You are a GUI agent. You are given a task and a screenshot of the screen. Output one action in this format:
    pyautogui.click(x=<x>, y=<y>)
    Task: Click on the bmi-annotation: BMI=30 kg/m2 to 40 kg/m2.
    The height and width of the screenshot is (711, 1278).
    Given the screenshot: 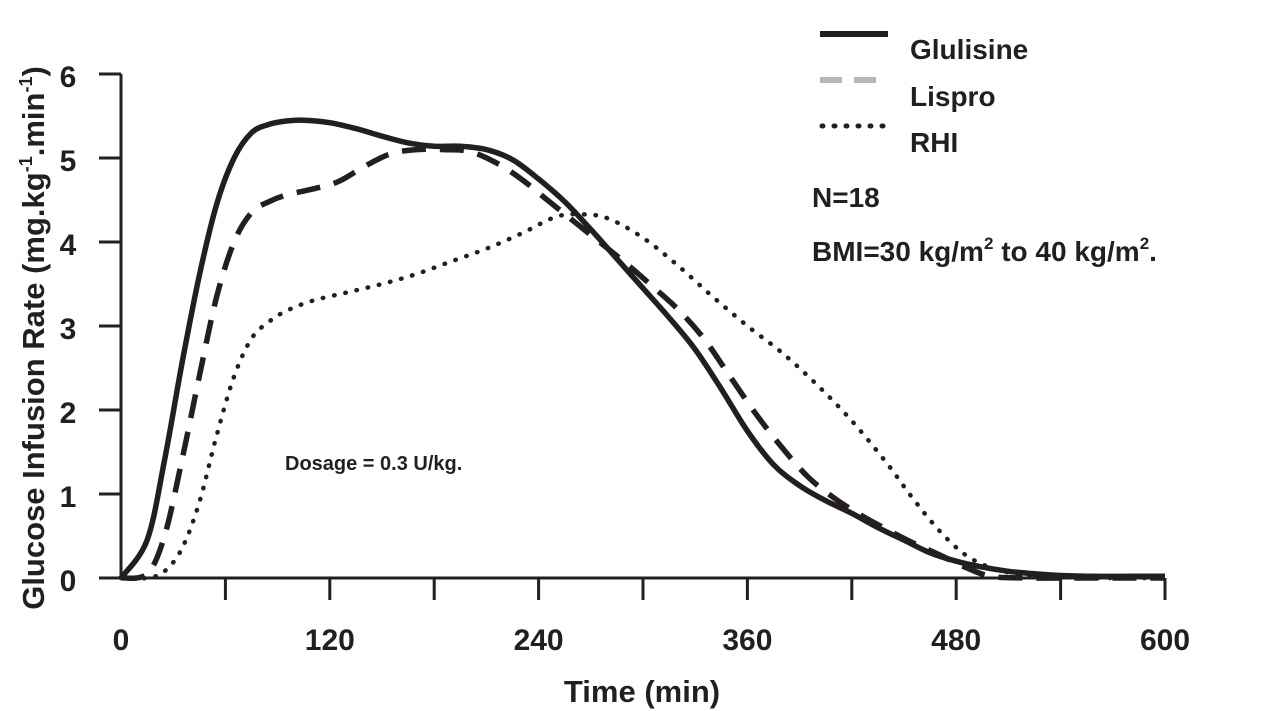 What is the action you would take?
    pyautogui.click(x=984, y=250)
    